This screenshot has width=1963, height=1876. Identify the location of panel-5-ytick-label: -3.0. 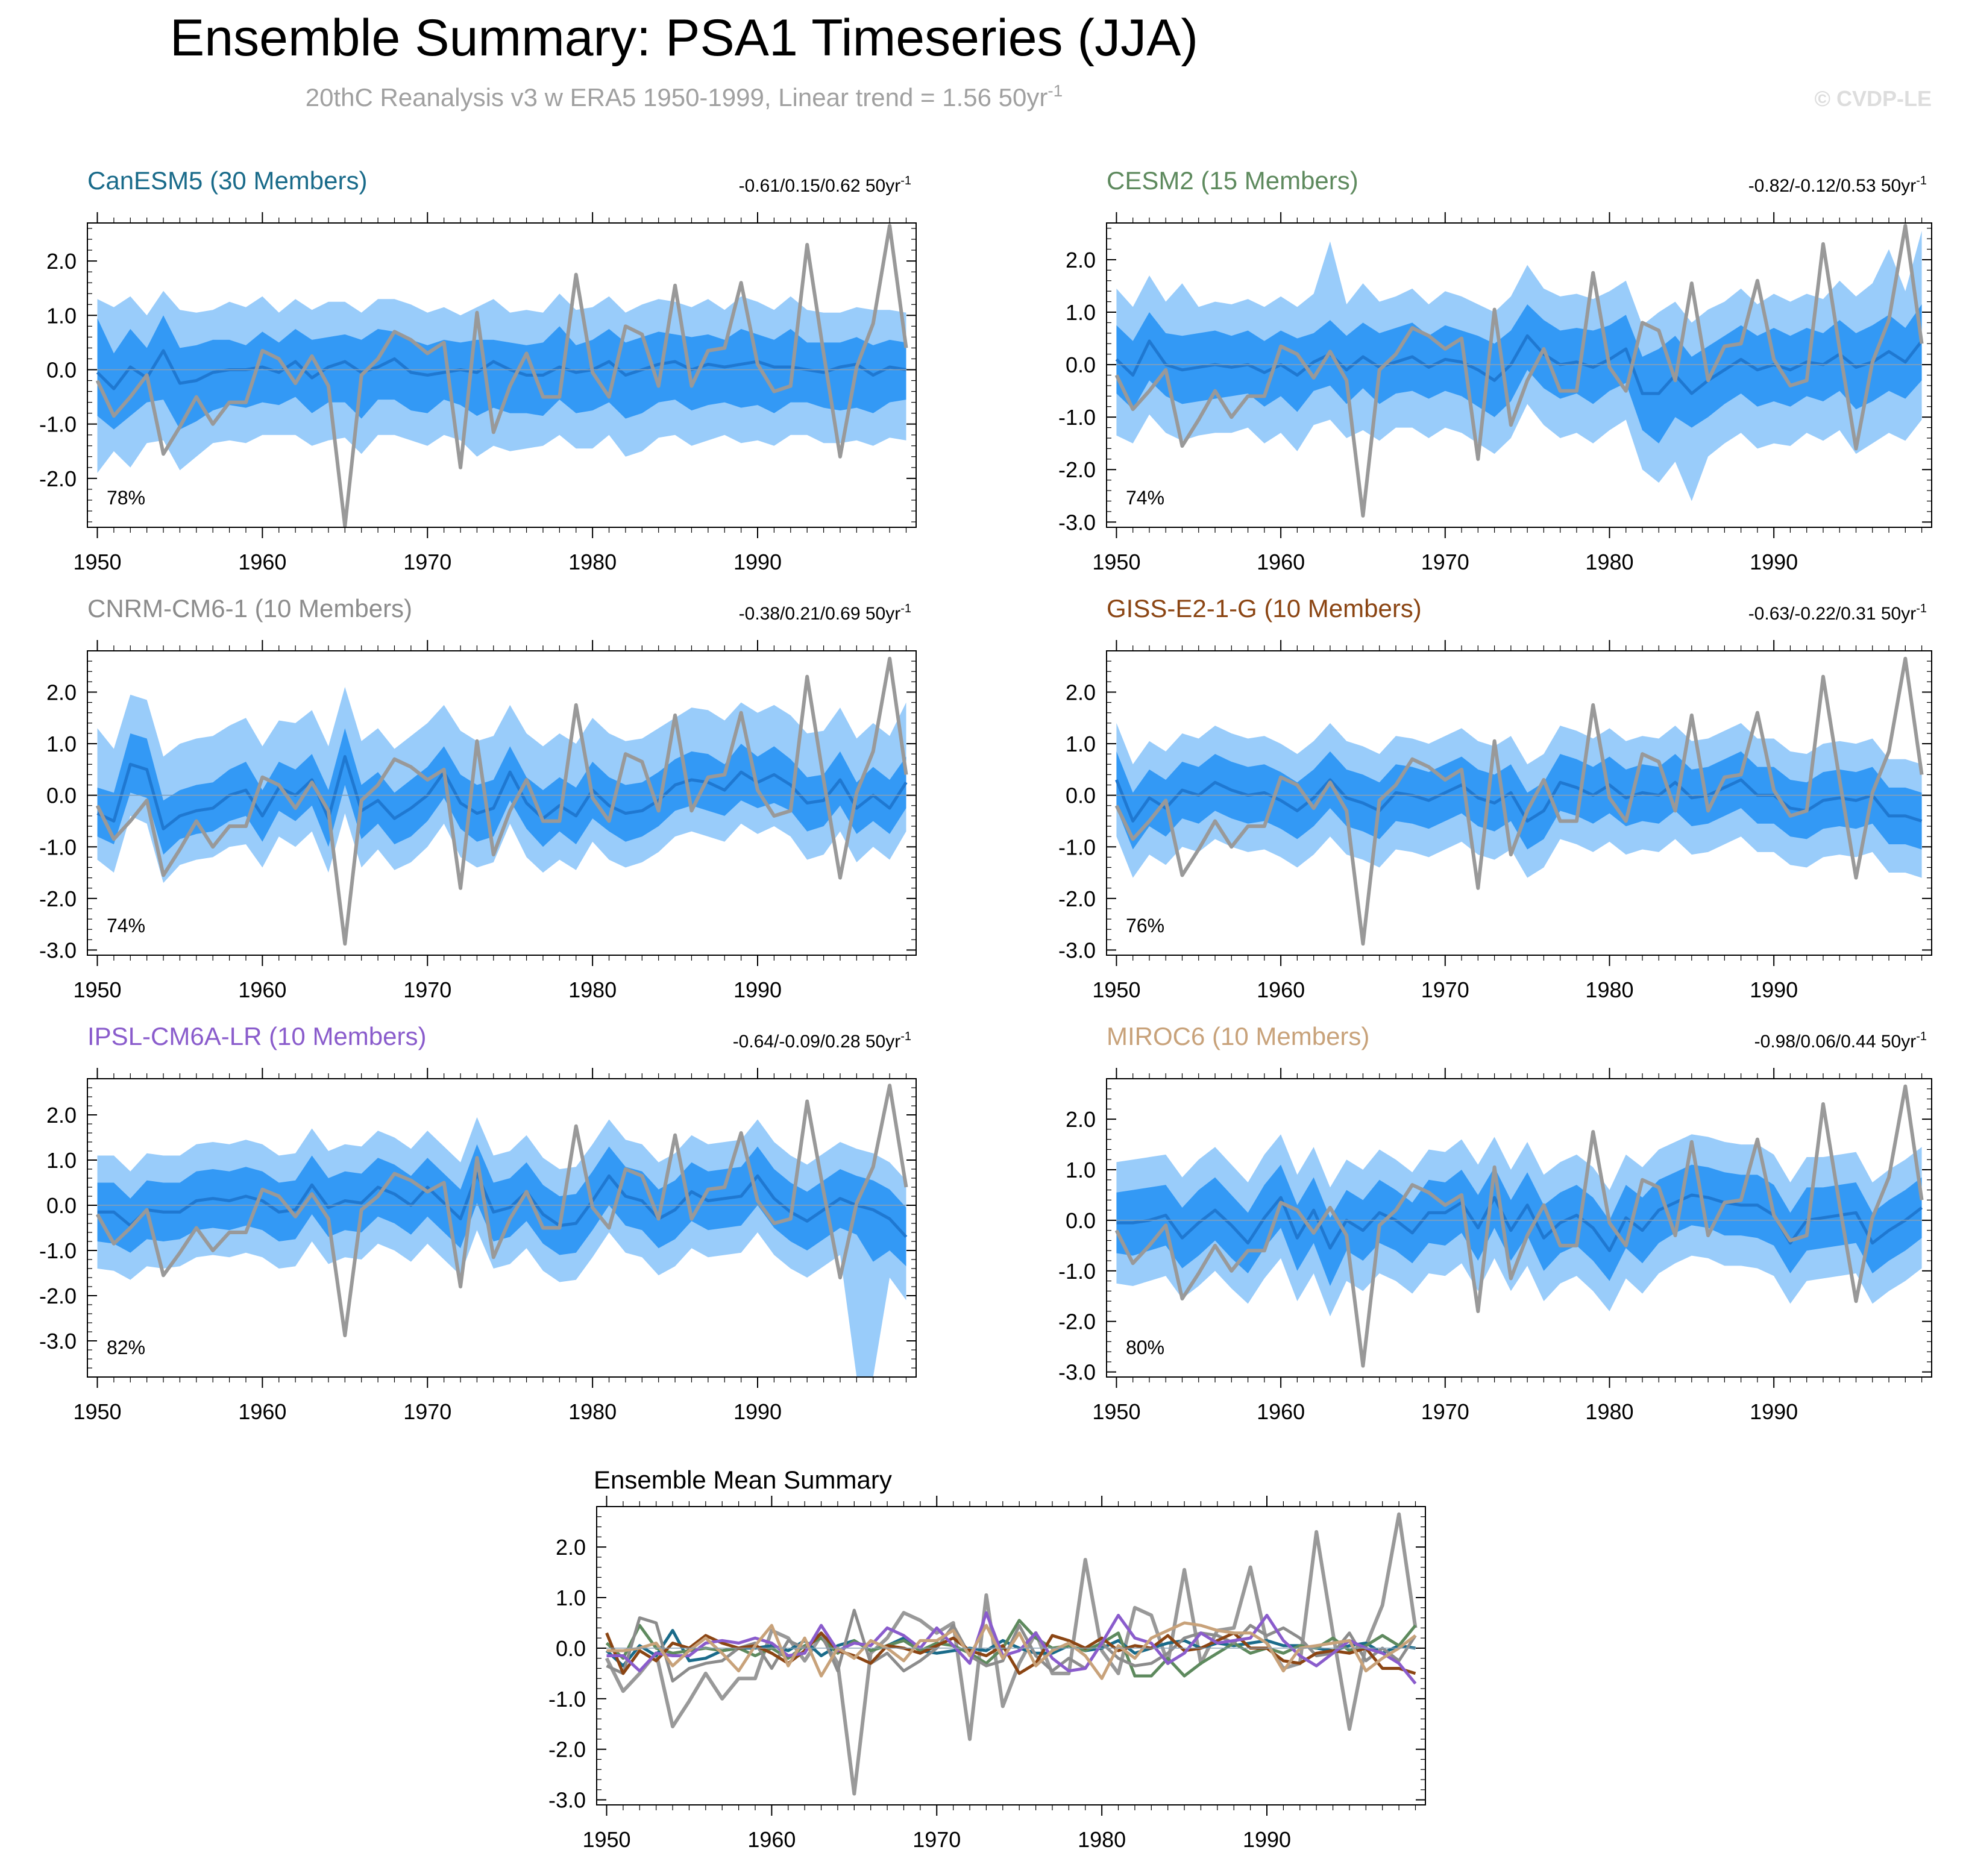
(58, 1341).